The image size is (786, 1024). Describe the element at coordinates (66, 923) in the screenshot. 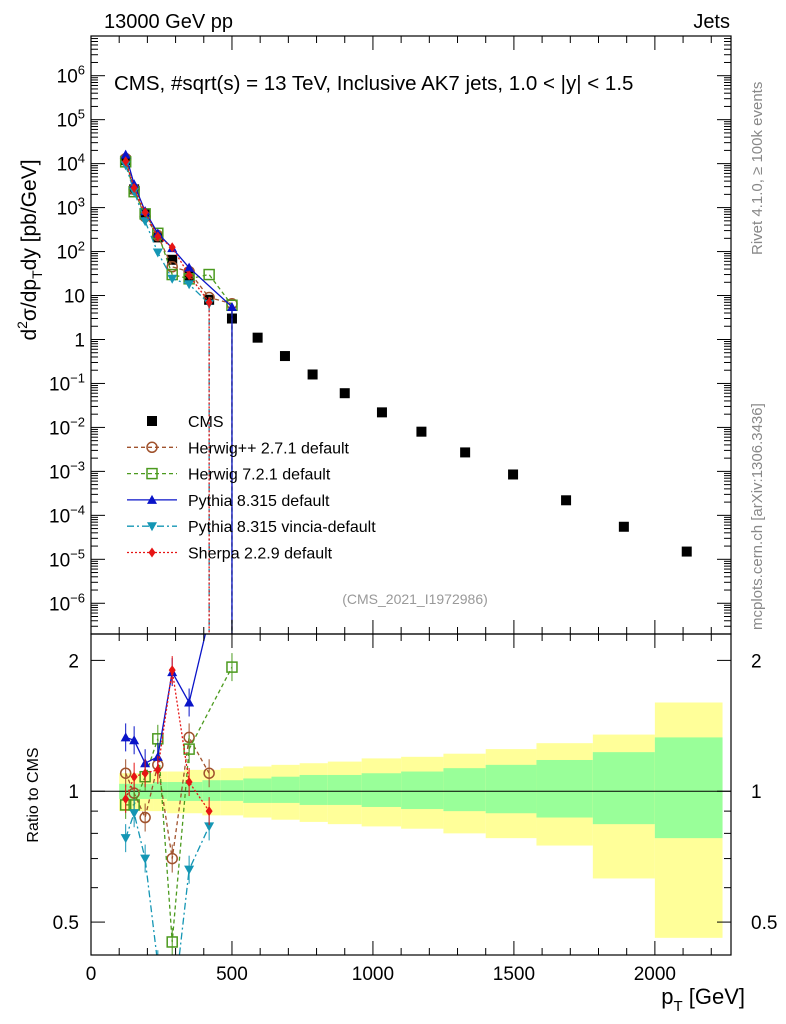

I see `ratio-y-tick-label: 0.5` at that location.